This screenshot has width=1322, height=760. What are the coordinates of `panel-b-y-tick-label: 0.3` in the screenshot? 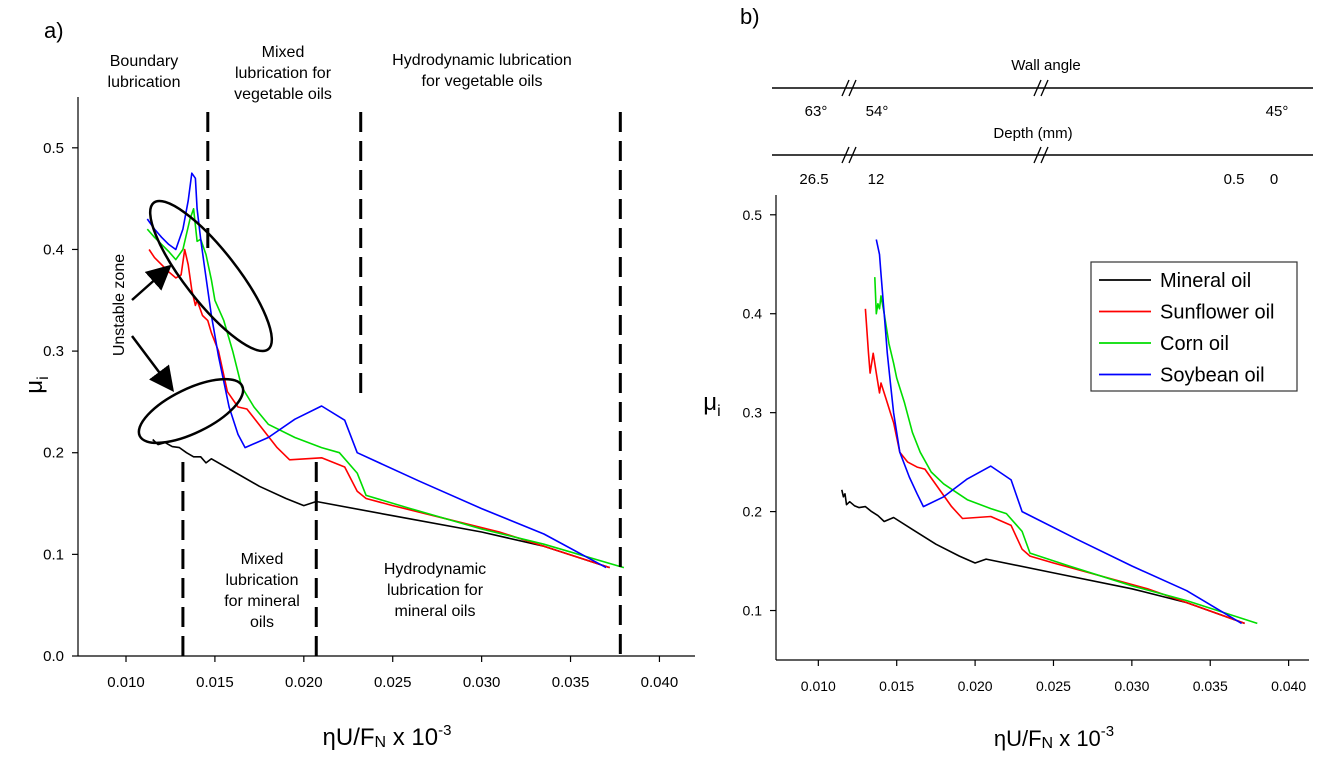 It's located at (753, 413).